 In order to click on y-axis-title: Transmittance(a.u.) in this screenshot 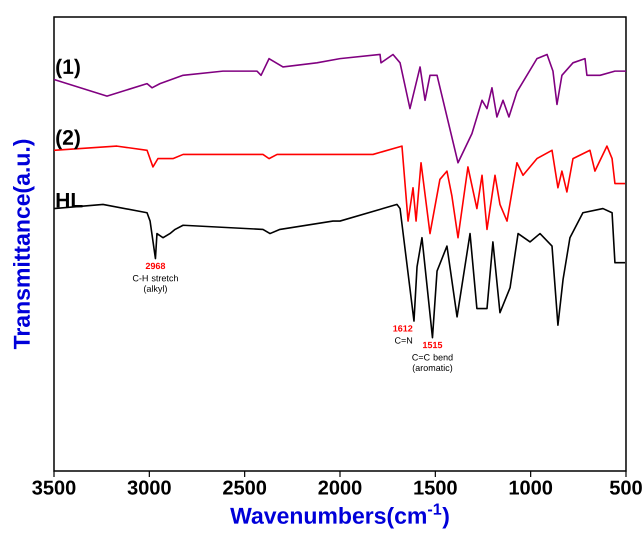, I will do `click(23, 245)`.